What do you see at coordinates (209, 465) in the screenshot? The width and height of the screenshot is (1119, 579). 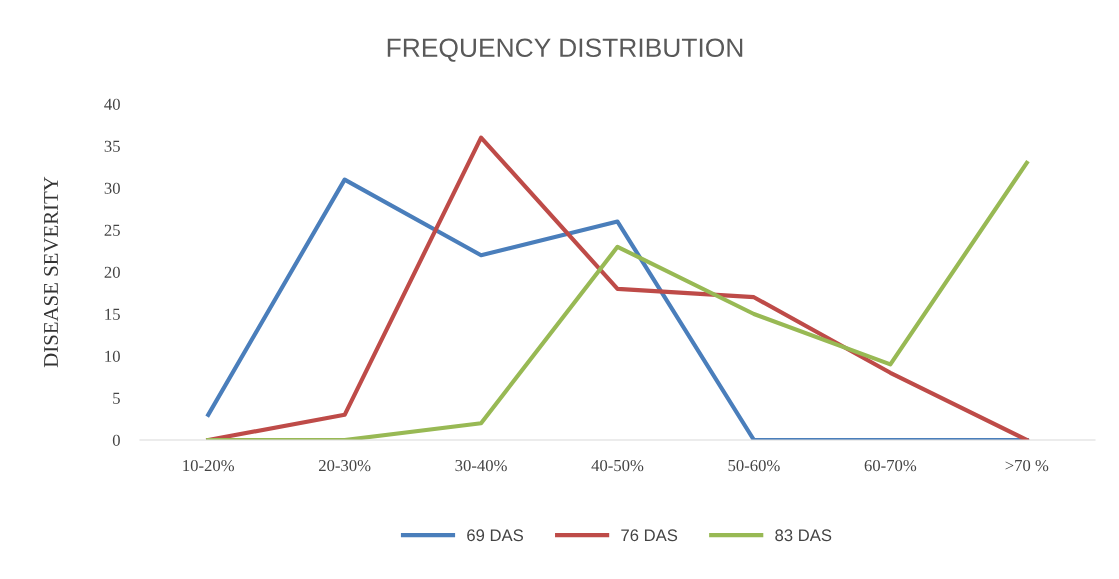 I see `x-tick-label: 10-20%` at bounding box center [209, 465].